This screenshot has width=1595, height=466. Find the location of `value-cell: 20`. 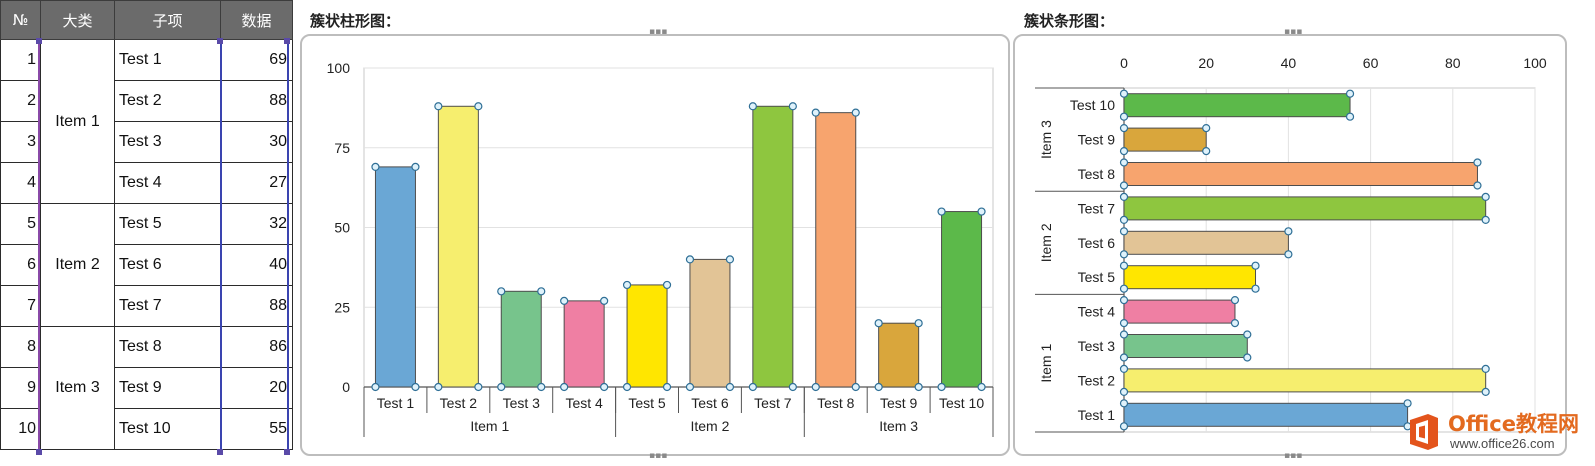

value-cell: 20 is located at coordinates (256, 388).